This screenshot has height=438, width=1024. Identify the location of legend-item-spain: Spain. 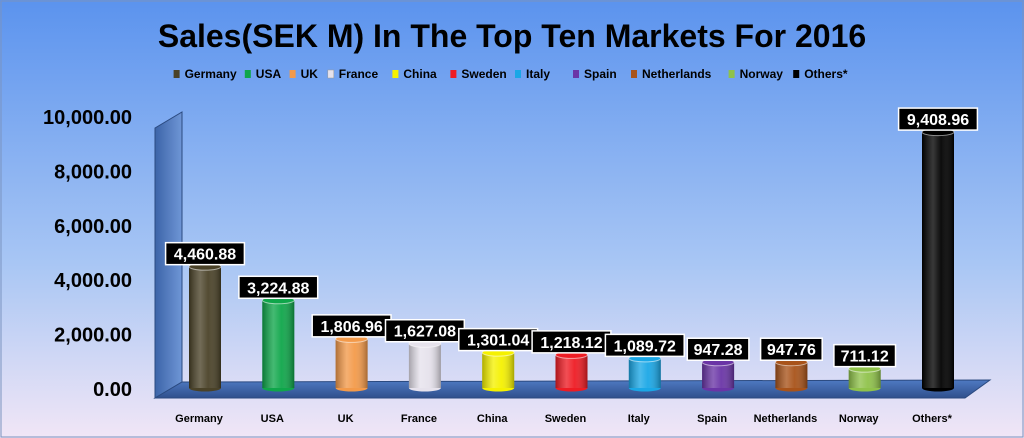
(595, 74).